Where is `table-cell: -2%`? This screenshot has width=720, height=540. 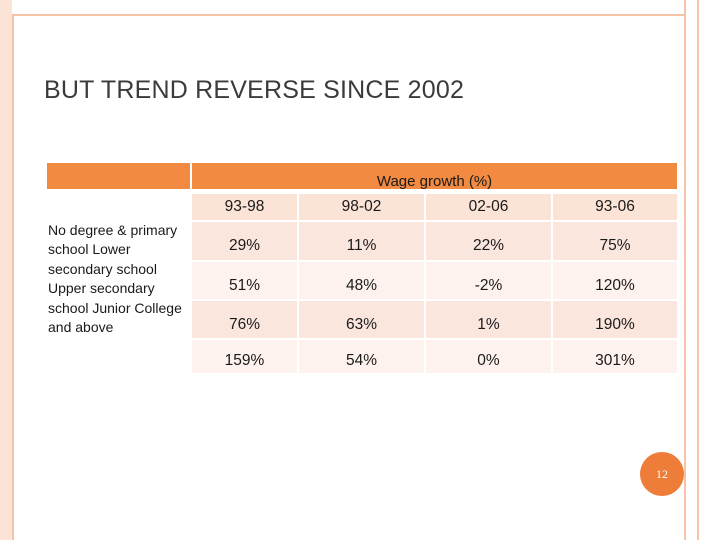
table-cell: -2% is located at coordinates (488, 280).